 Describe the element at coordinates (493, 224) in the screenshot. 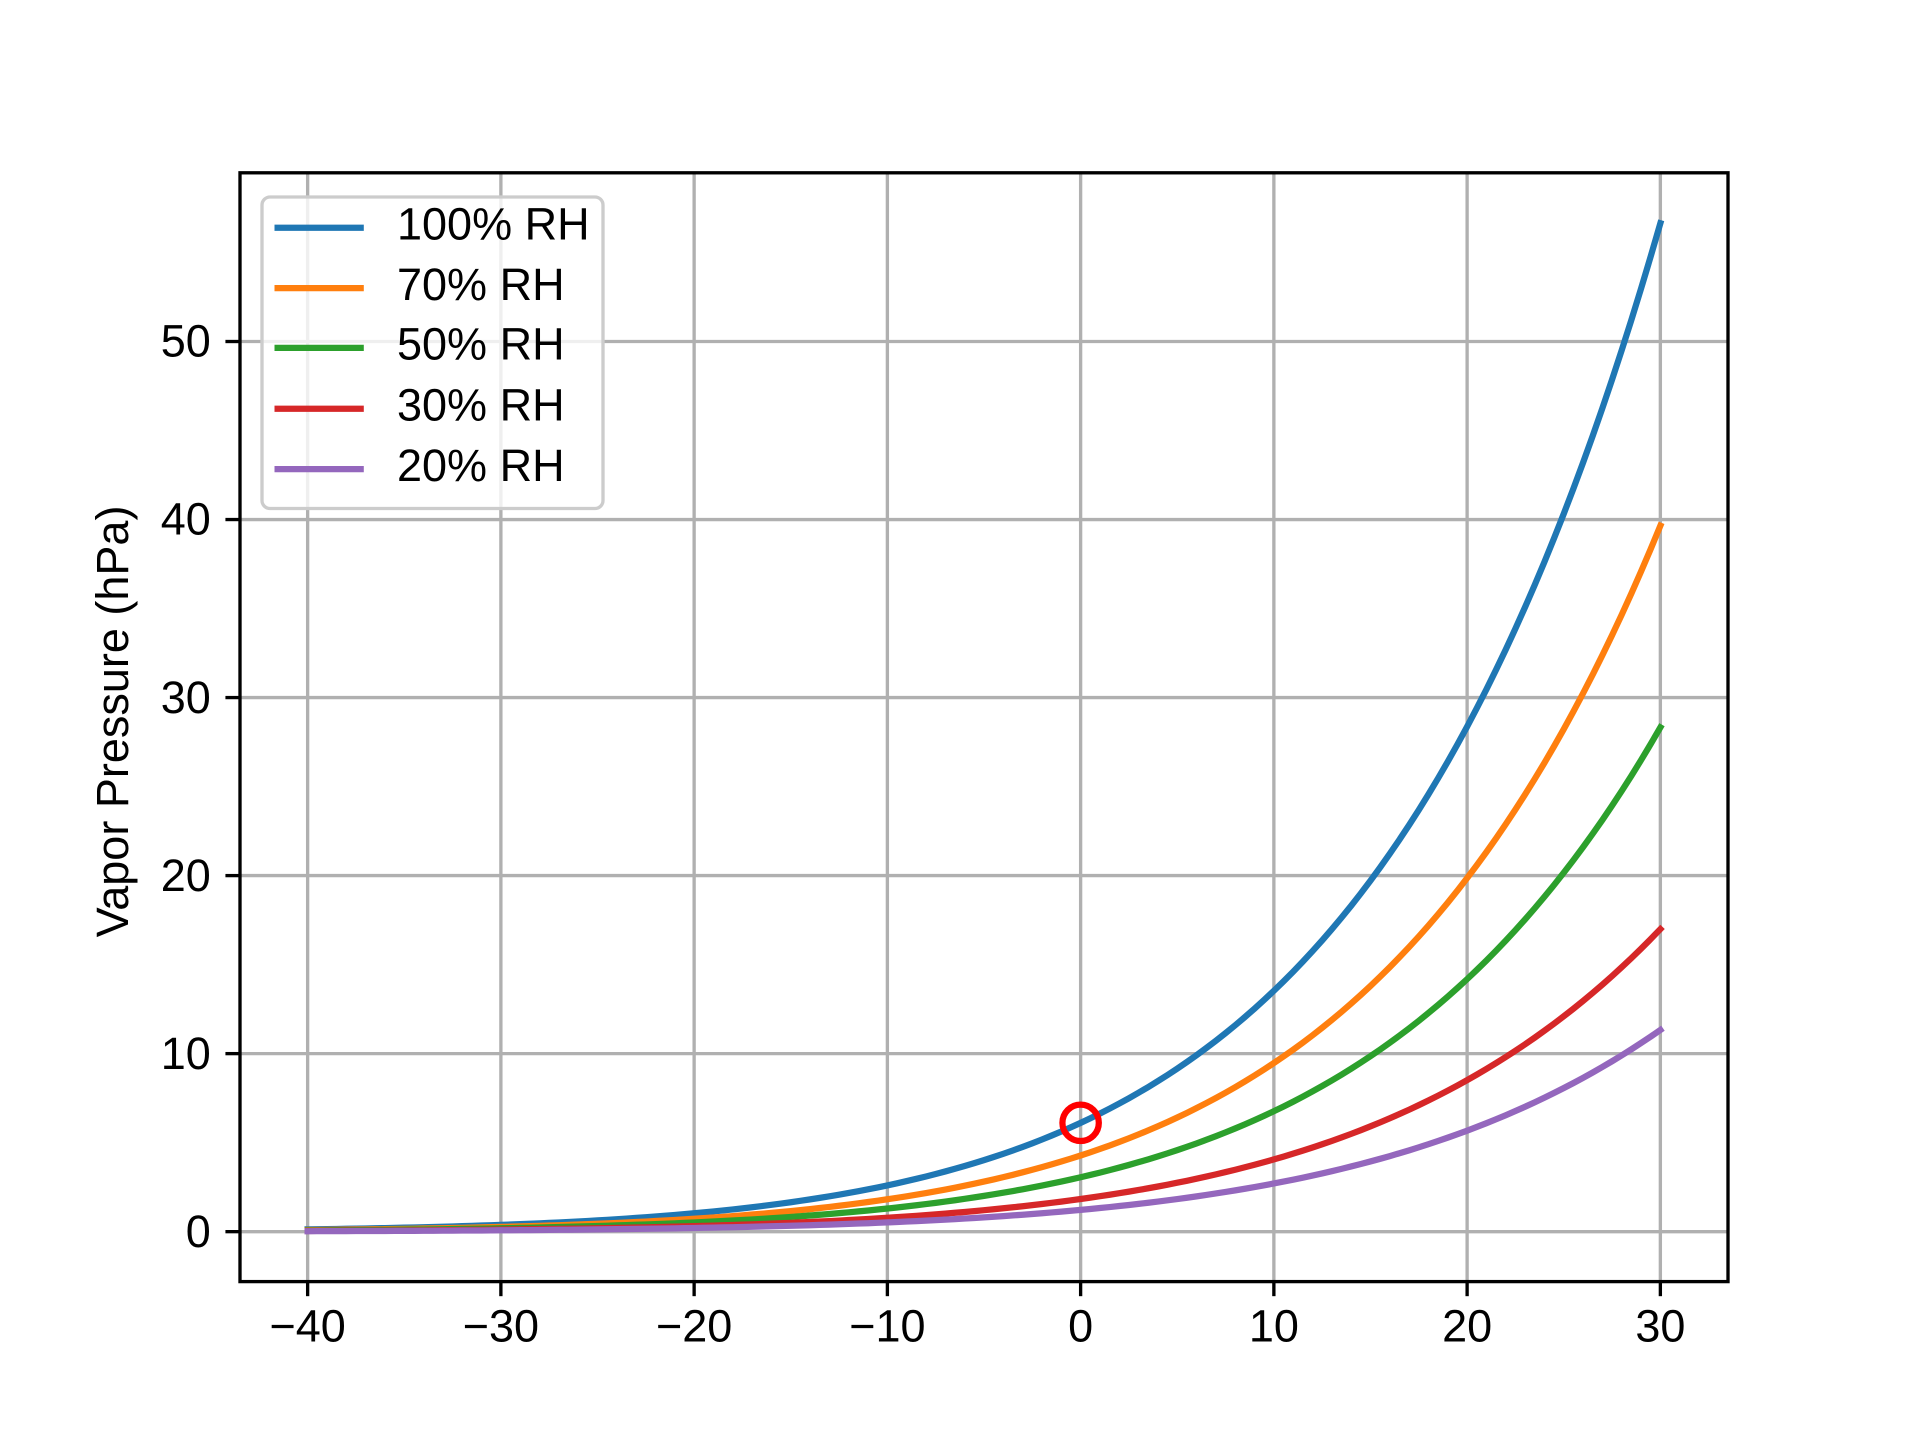

I see `svg-text: 100% RH` at that location.